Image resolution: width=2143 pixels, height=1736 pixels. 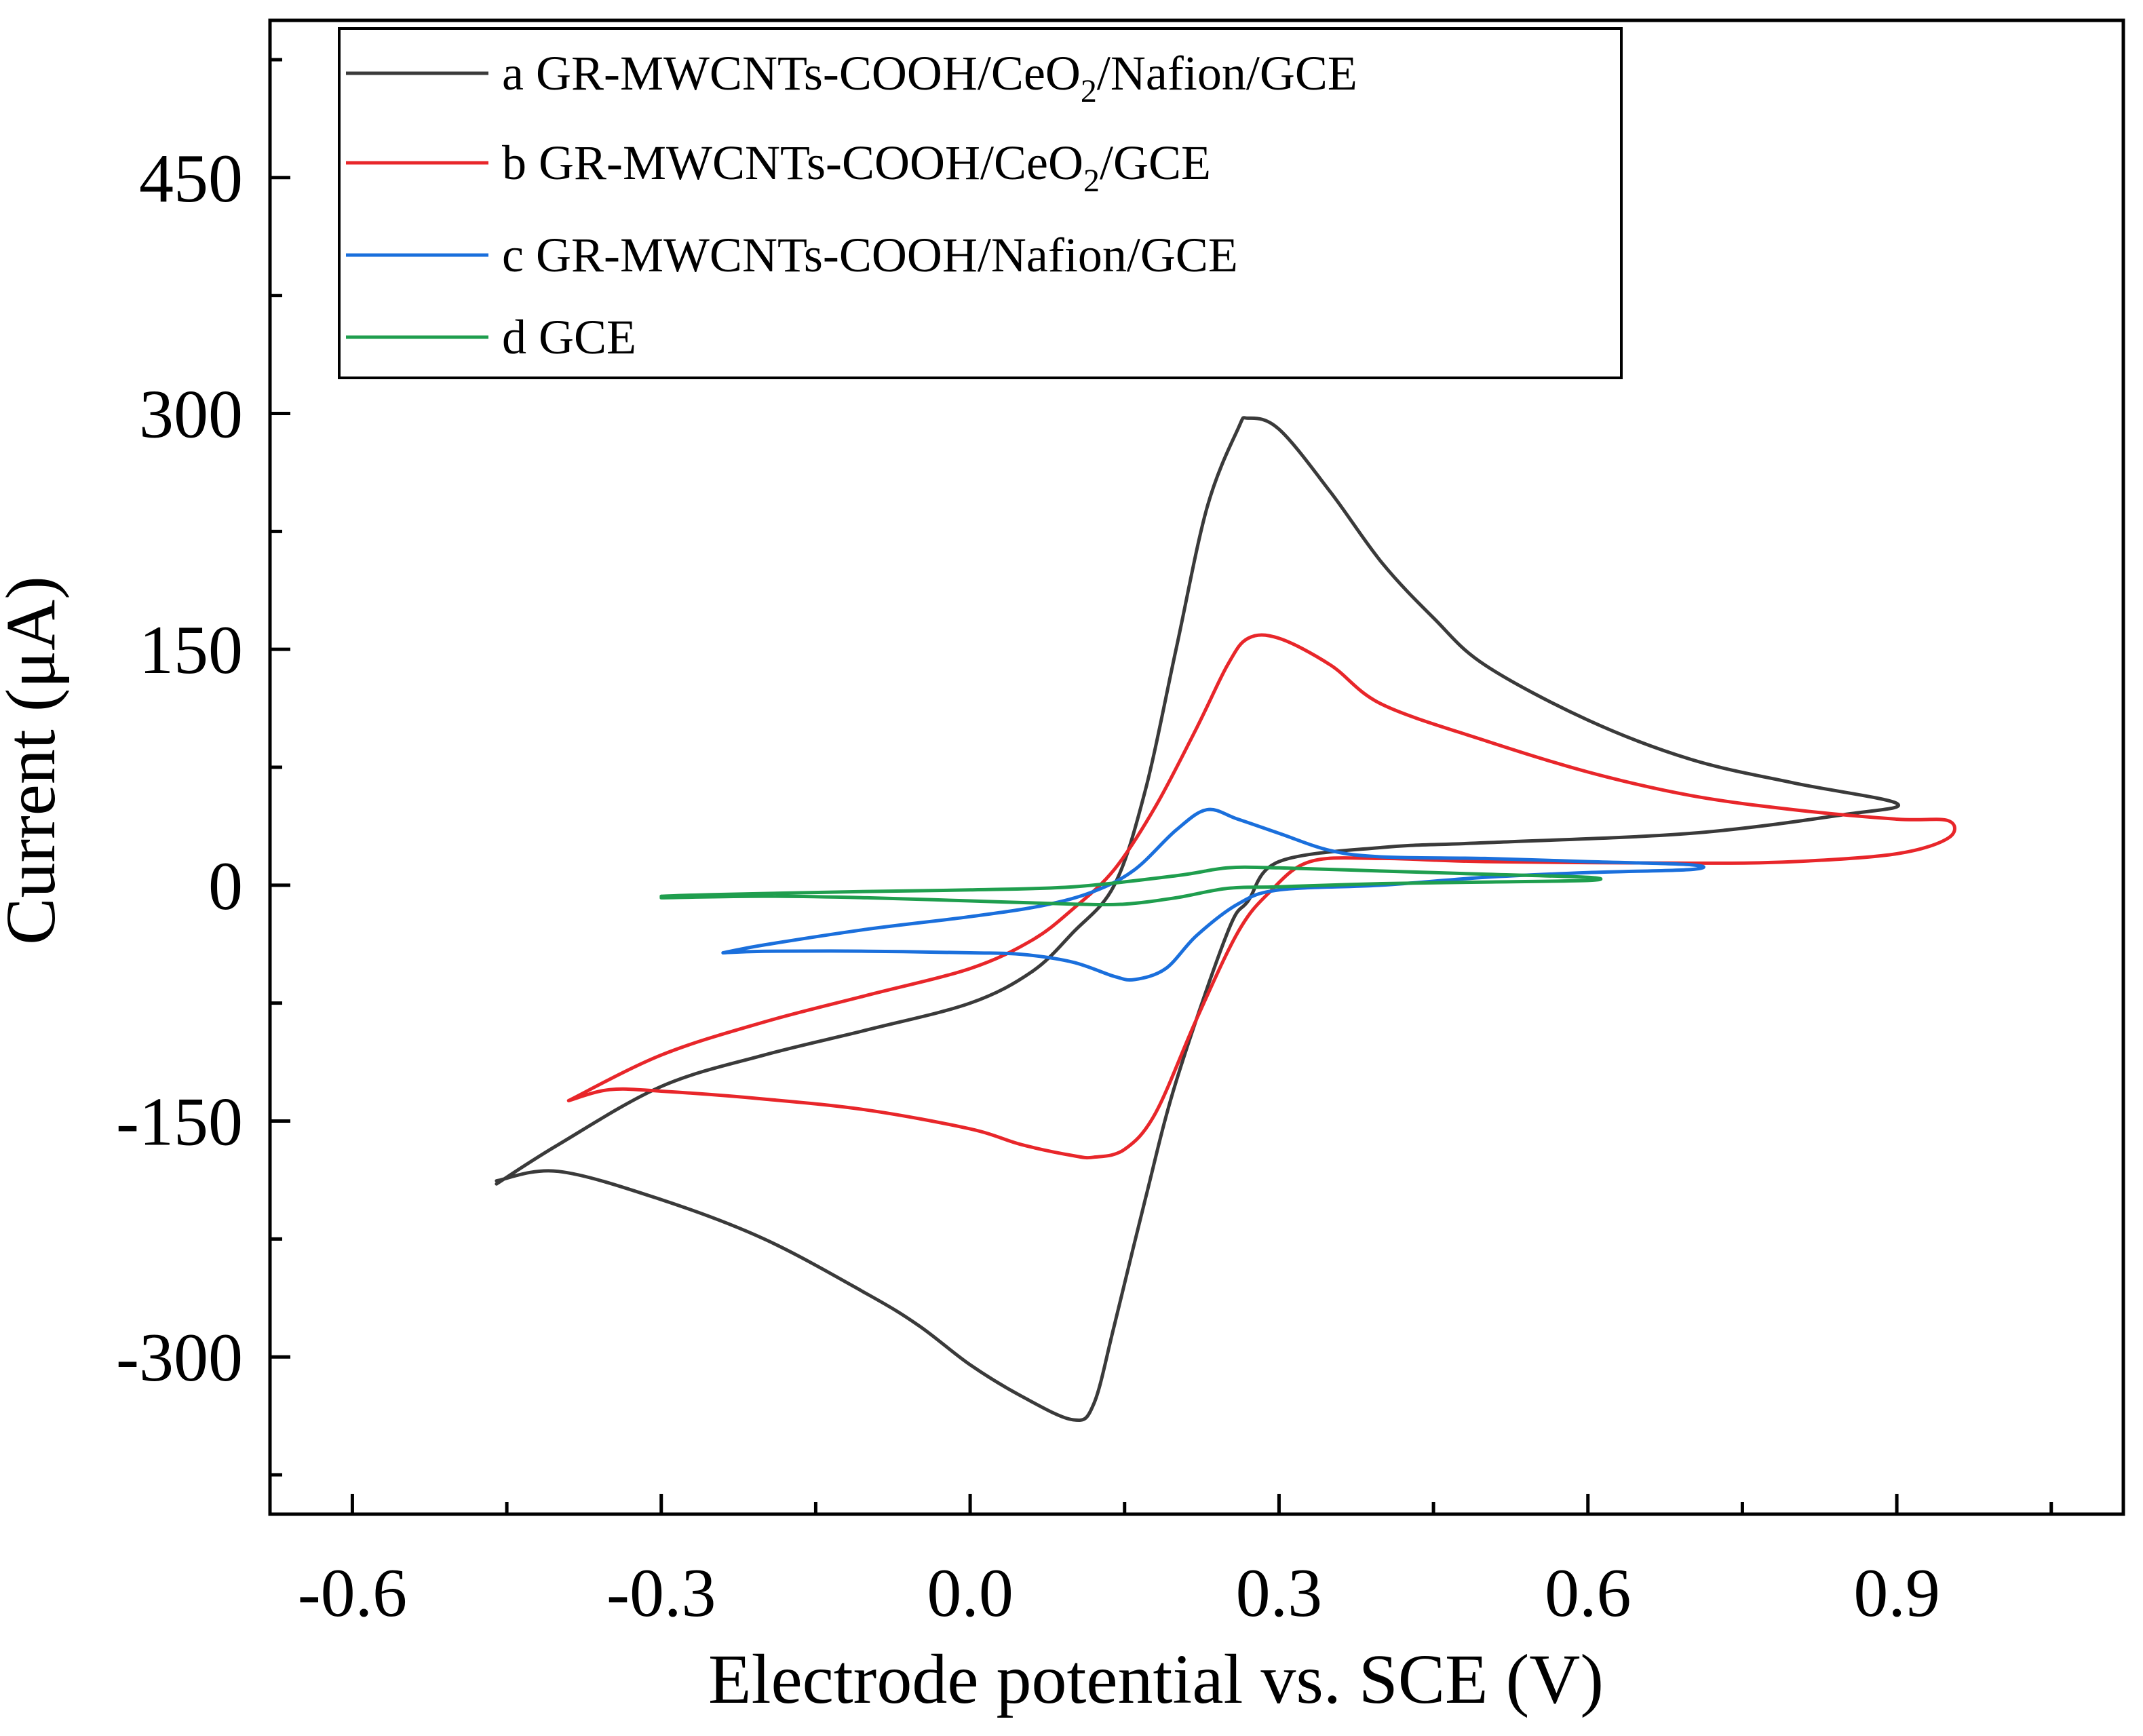 What do you see at coordinates (1131, 886) in the screenshot?
I see `series-line-d` at bounding box center [1131, 886].